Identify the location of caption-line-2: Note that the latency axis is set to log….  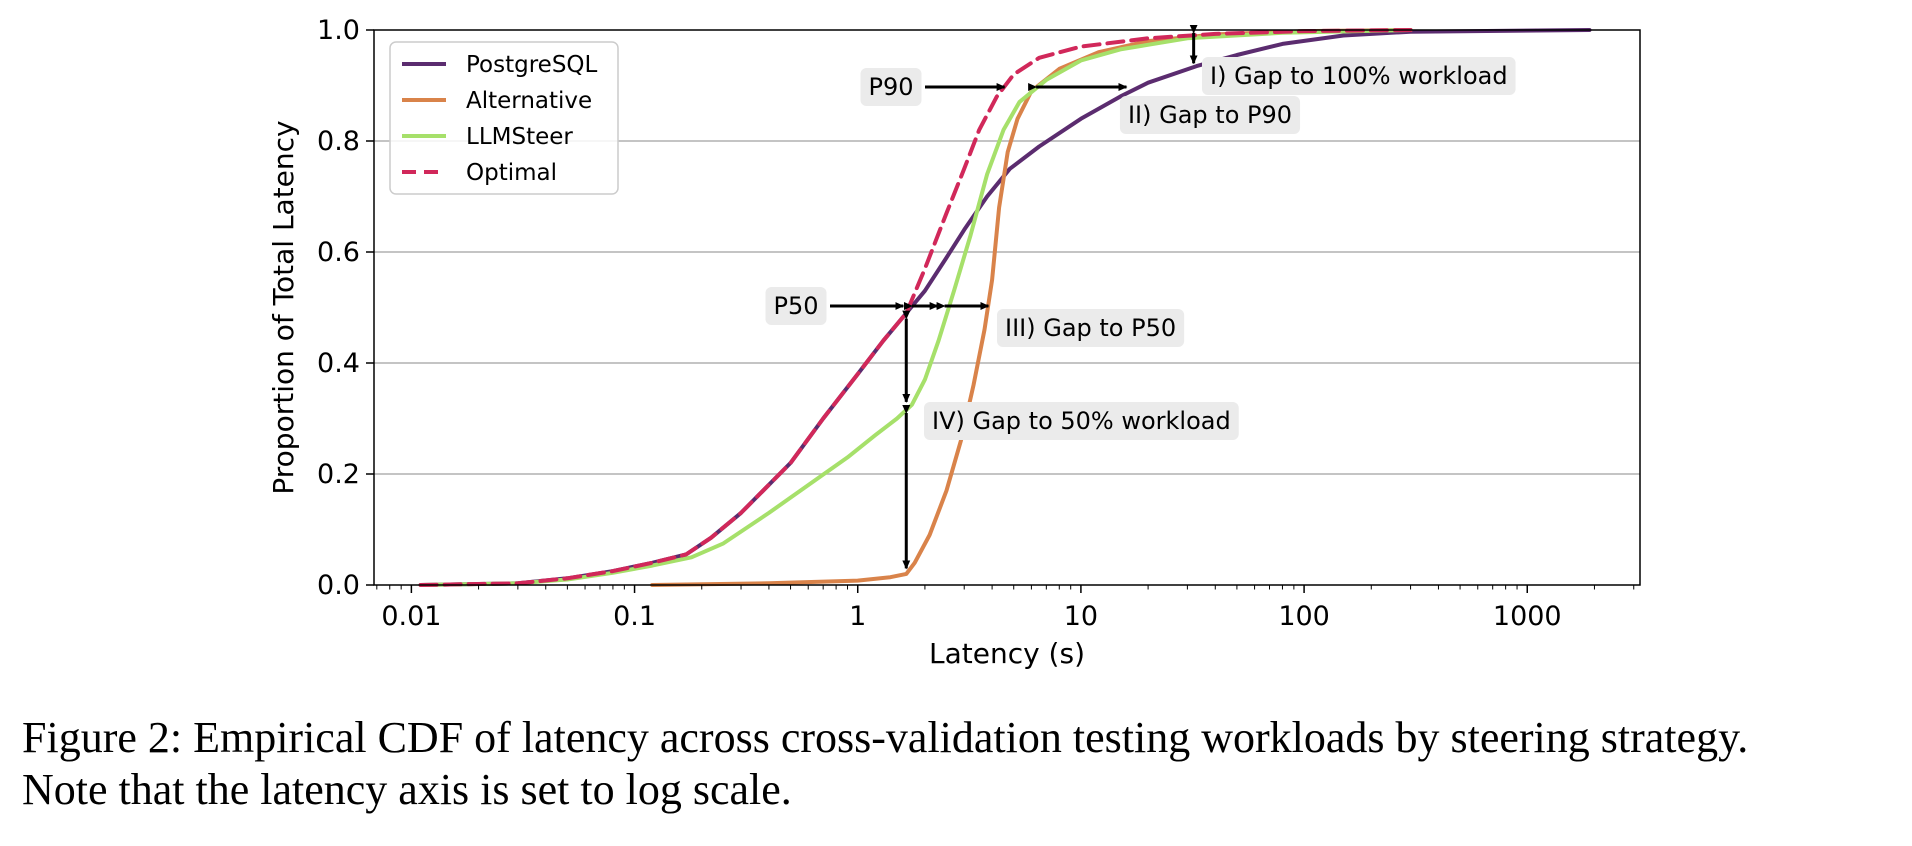
(407, 789).